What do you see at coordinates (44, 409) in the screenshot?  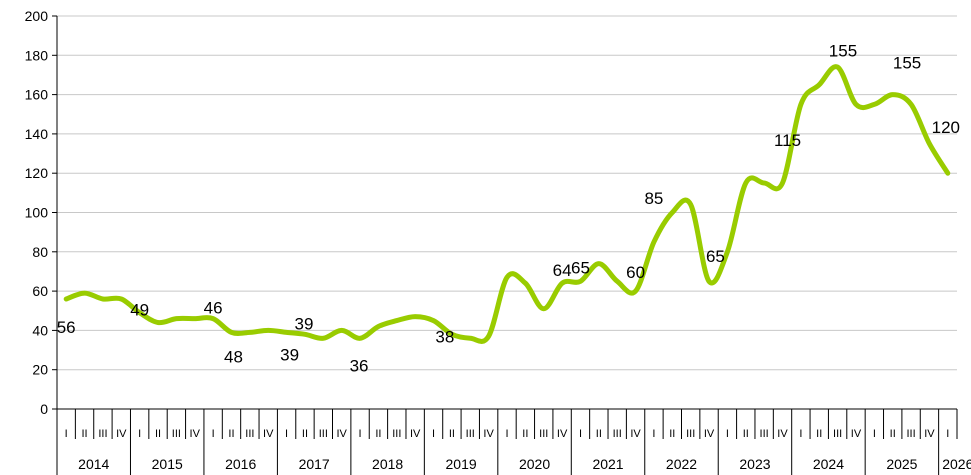 I see `y-tick-label: 0` at bounding box center [44, 409].